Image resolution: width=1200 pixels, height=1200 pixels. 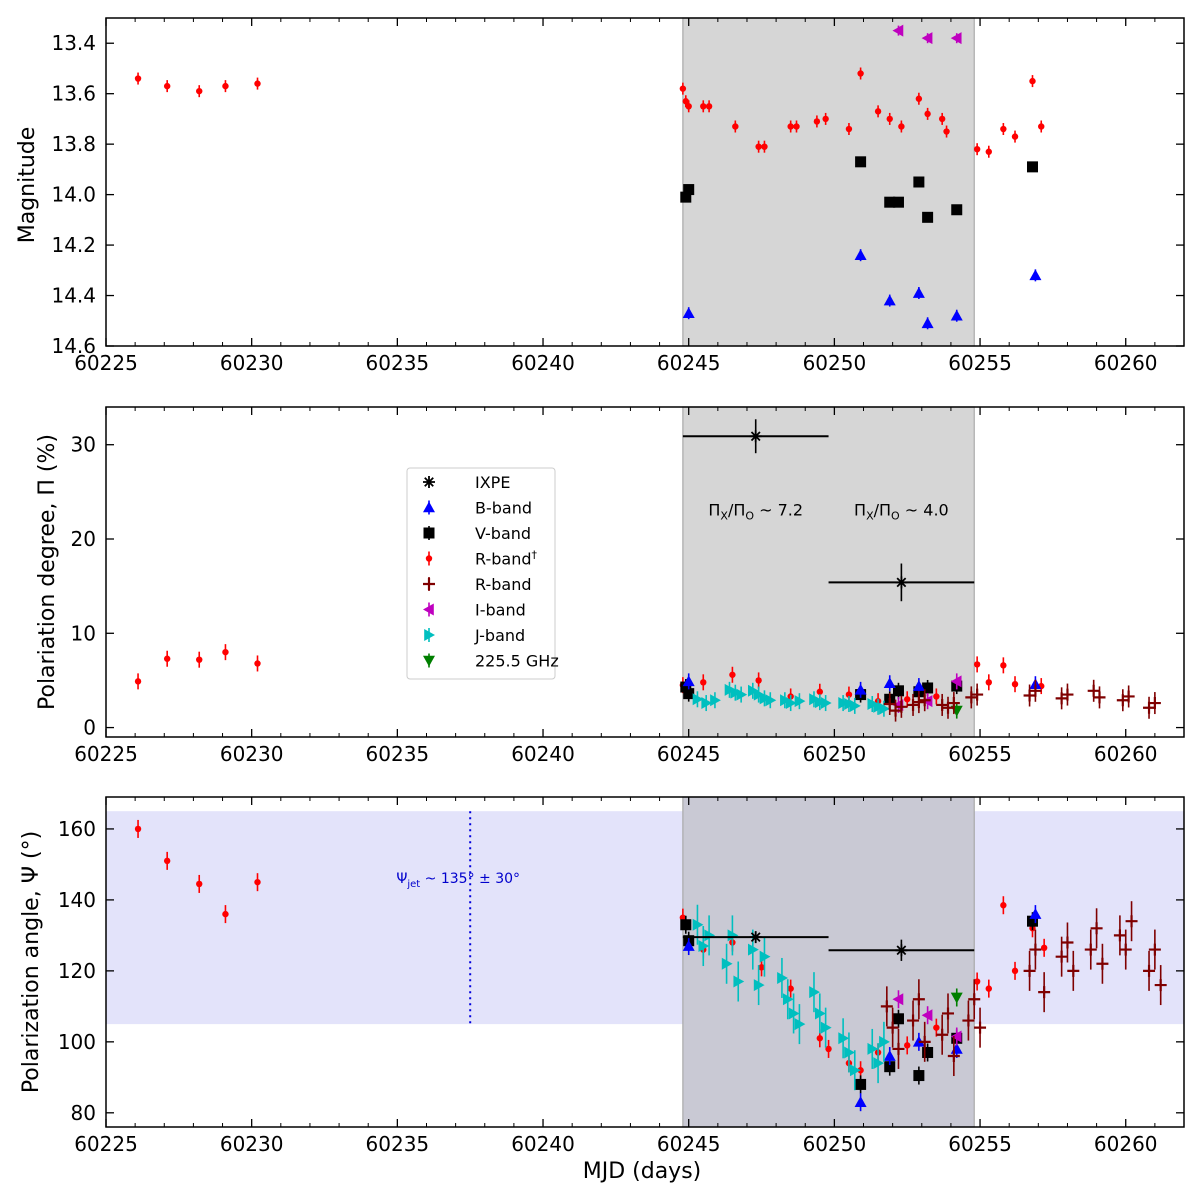 What do you see at coordinates (73, 195) in the screenshot?
I see `y-tick-label: 14.0` at bounding box center [73, 195].